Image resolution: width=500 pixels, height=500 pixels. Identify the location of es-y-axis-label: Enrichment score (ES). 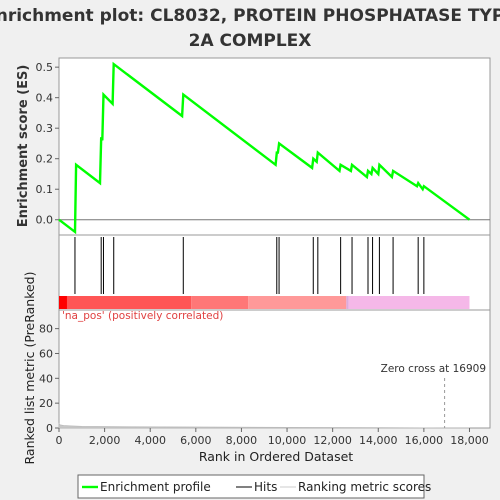
(23, 146).